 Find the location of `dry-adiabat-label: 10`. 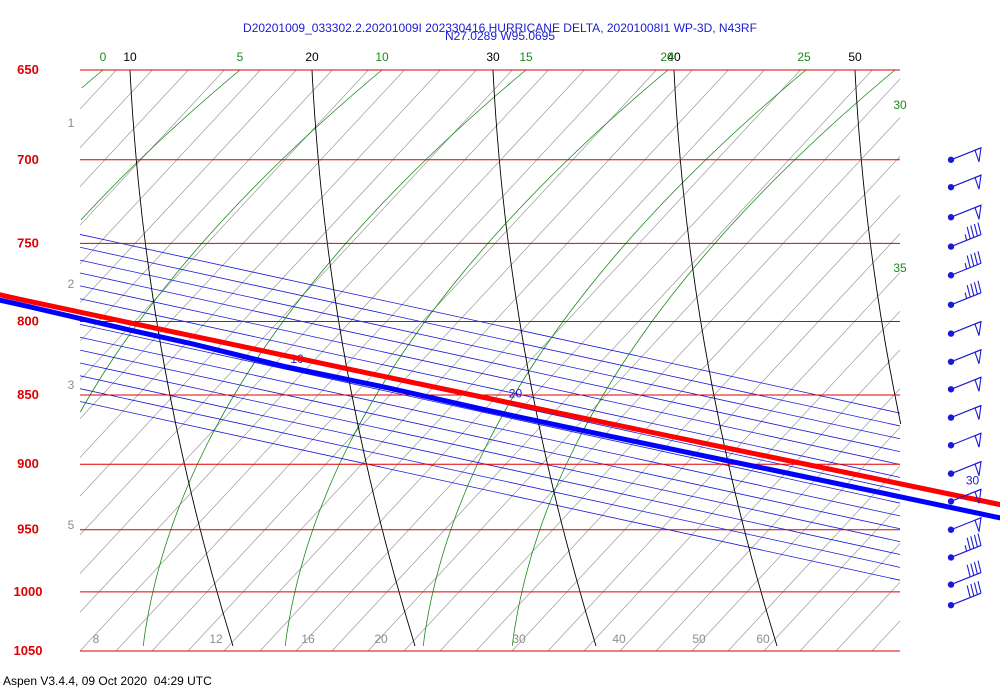

dry-adiabat-label: 10 is located at coordinates (130, 57).